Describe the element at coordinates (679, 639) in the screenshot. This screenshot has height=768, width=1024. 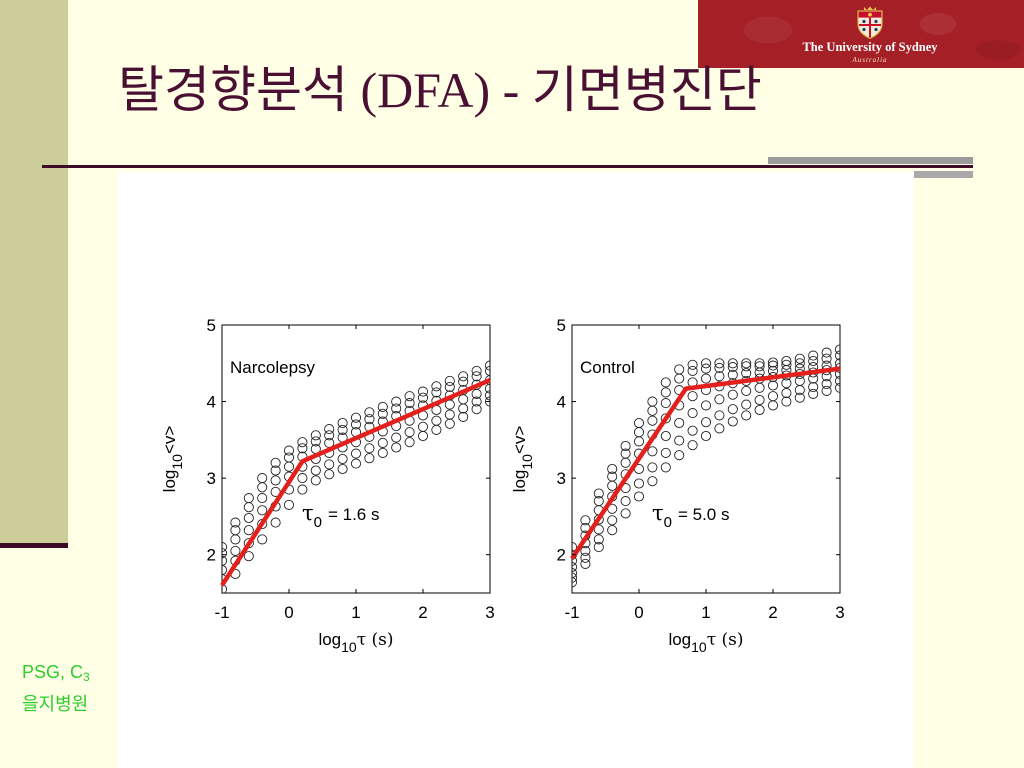
I see `x-axis-label-prefix: log` at that location.